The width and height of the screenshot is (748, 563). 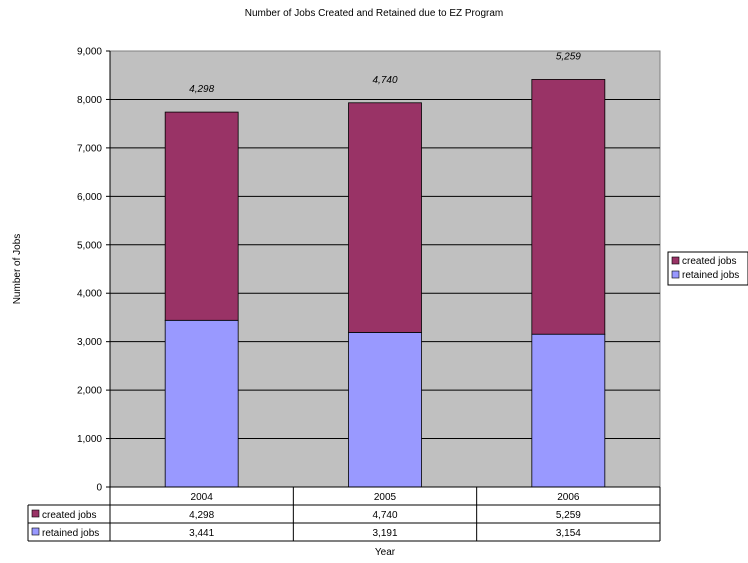 I want to click on x-axis-title: Year, so click(x=385, y=552).